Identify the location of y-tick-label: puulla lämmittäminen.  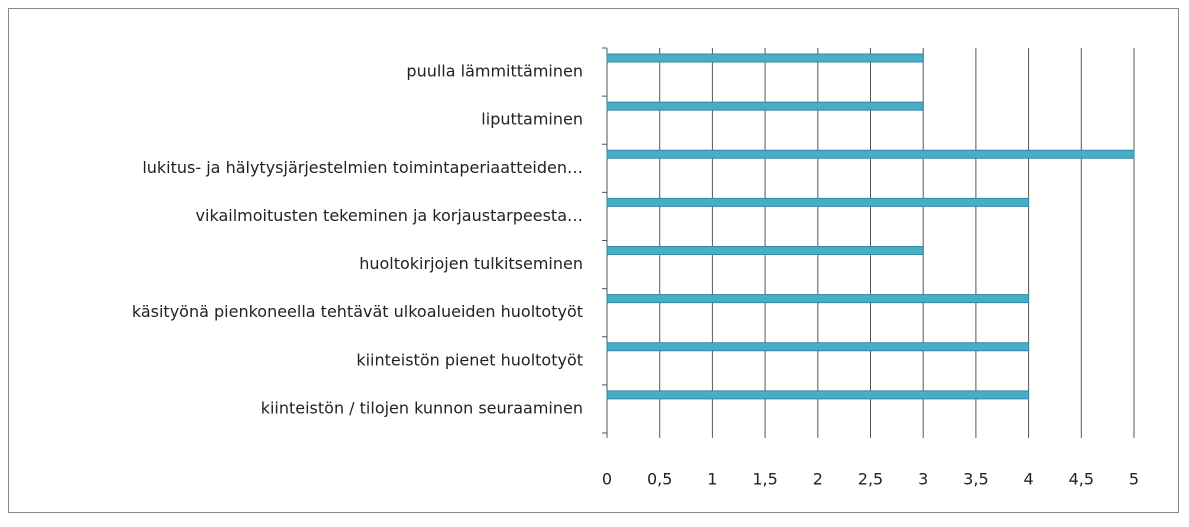
(494, 71).